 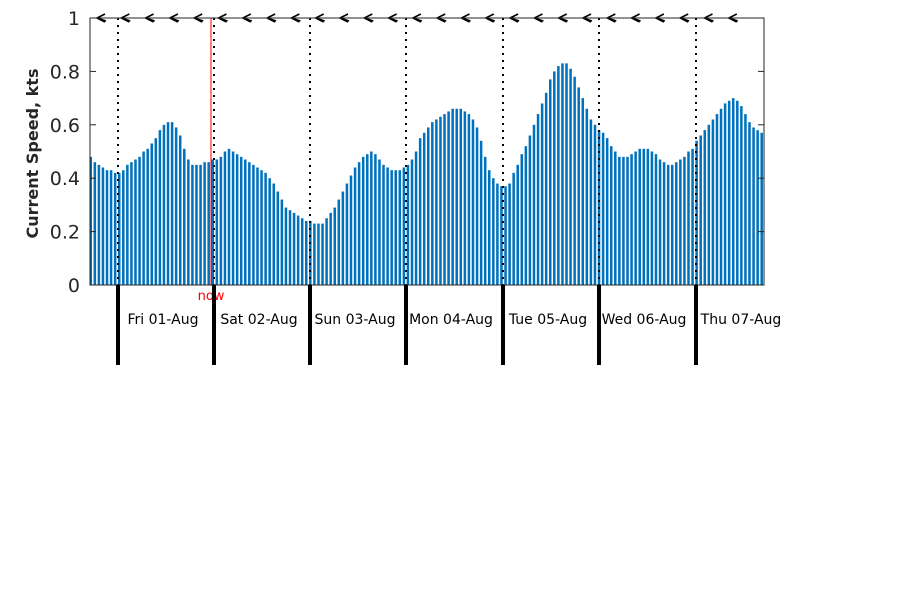 What do you see at coordinates (211, 296) in the screenshot?
I see `now-label: now` at bounding box center [211, 296].